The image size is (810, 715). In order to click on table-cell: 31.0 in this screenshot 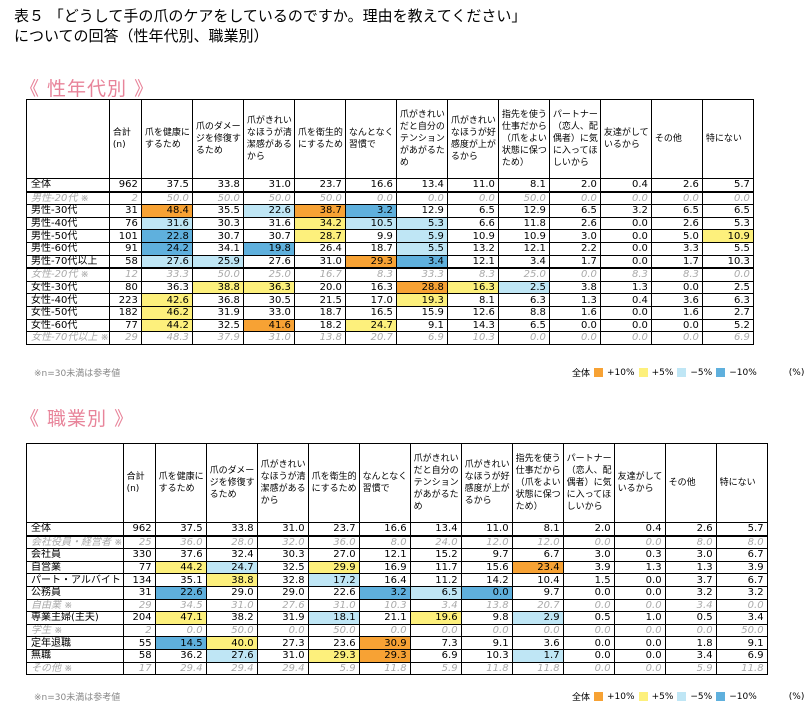, I will do `click(231, 605)`.